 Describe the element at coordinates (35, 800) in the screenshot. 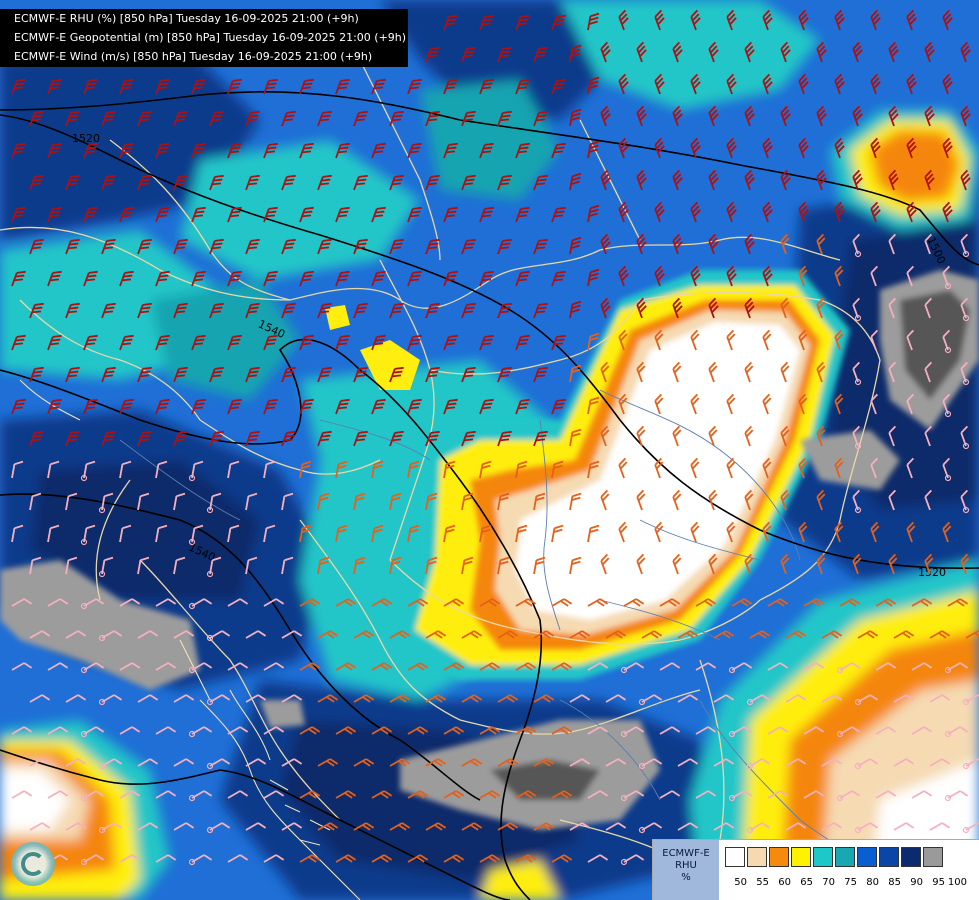

I see `rhu-region-50-sw-corner` at that location.